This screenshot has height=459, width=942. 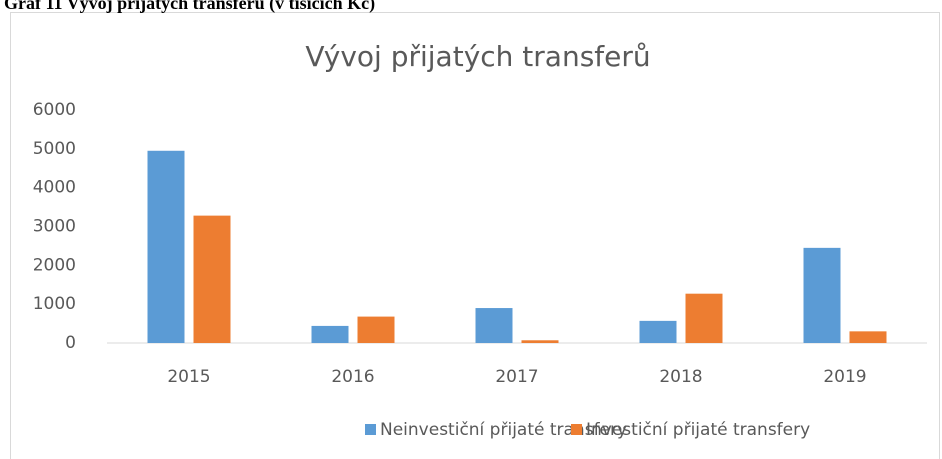 I want to click on x-tick-label: 2019, so click(x=844, y=377).